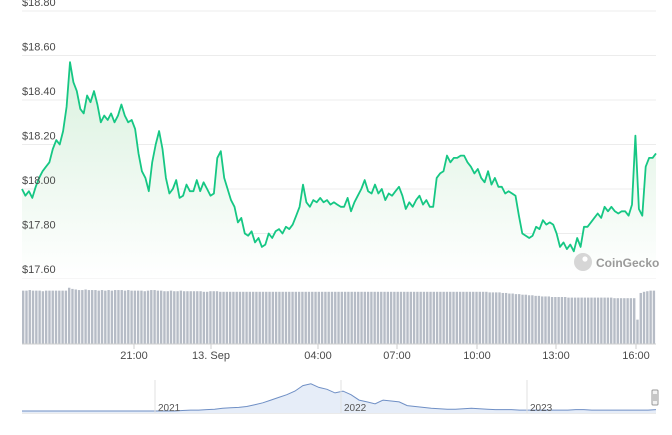 The width and height of the screenshot is (672, 435). What do you see at coordinates (655, 397) in the screenshot?
I see `navigator-handle-right` at bounding box center [655, 397].